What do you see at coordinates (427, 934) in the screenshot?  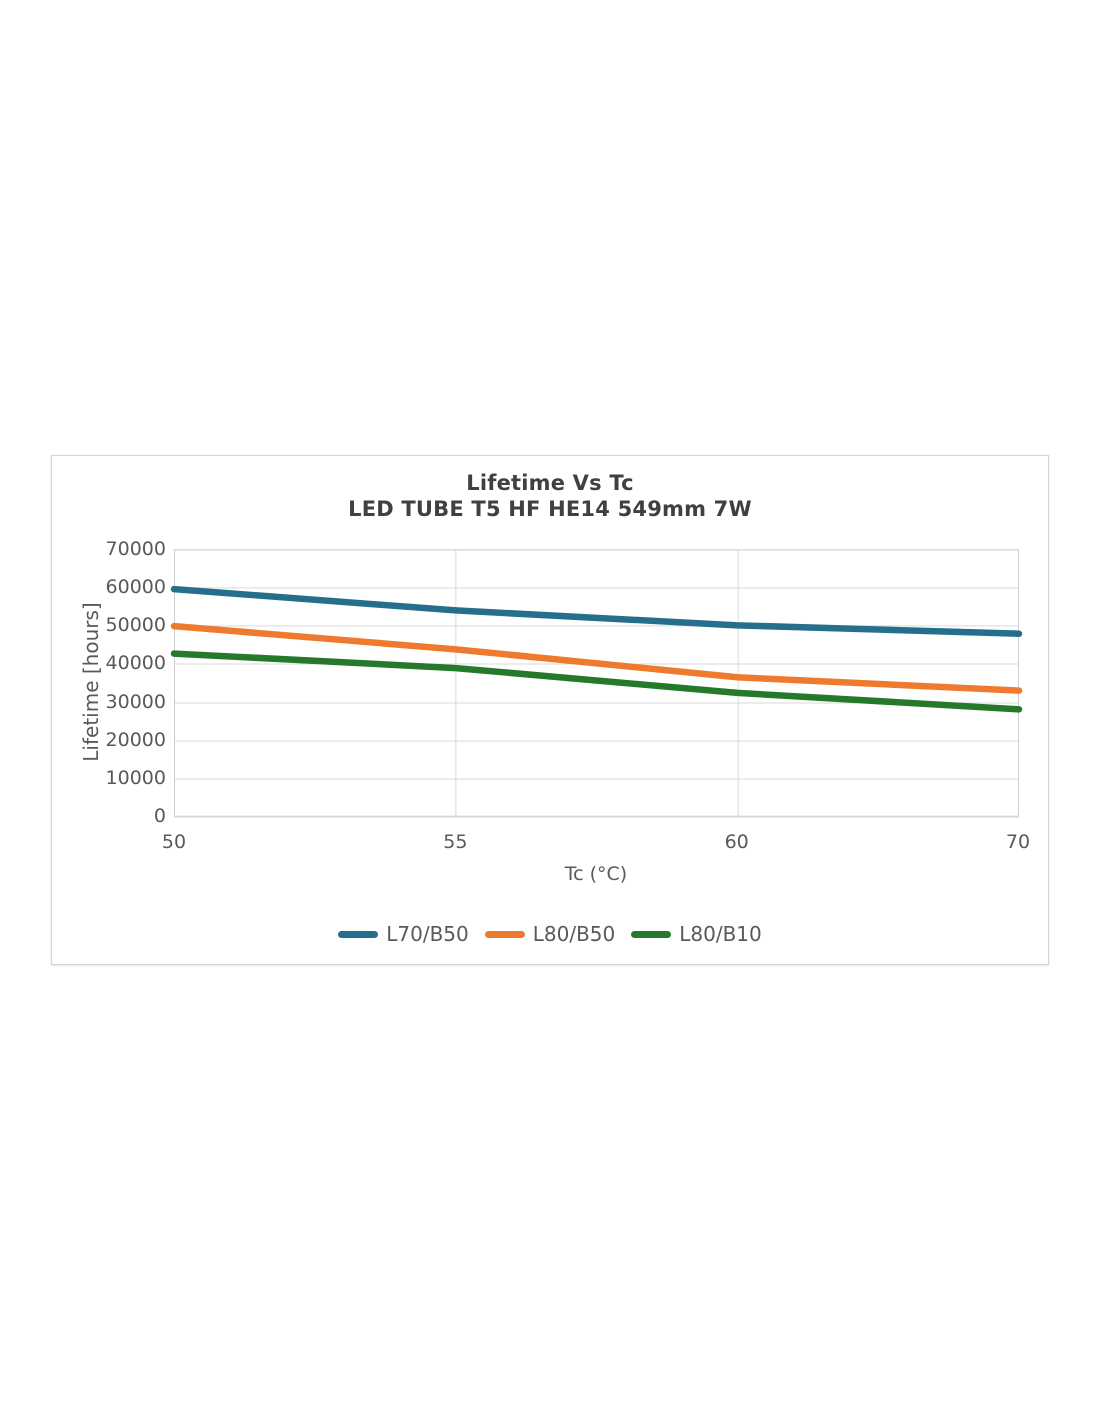 I see `legend-label: L70/B50` at bounding box center [427, 934].